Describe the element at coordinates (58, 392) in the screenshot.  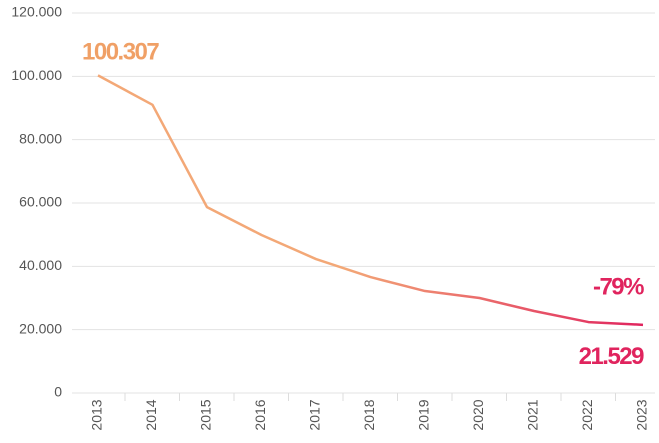
I see `y-tick-label: 0` at that location.